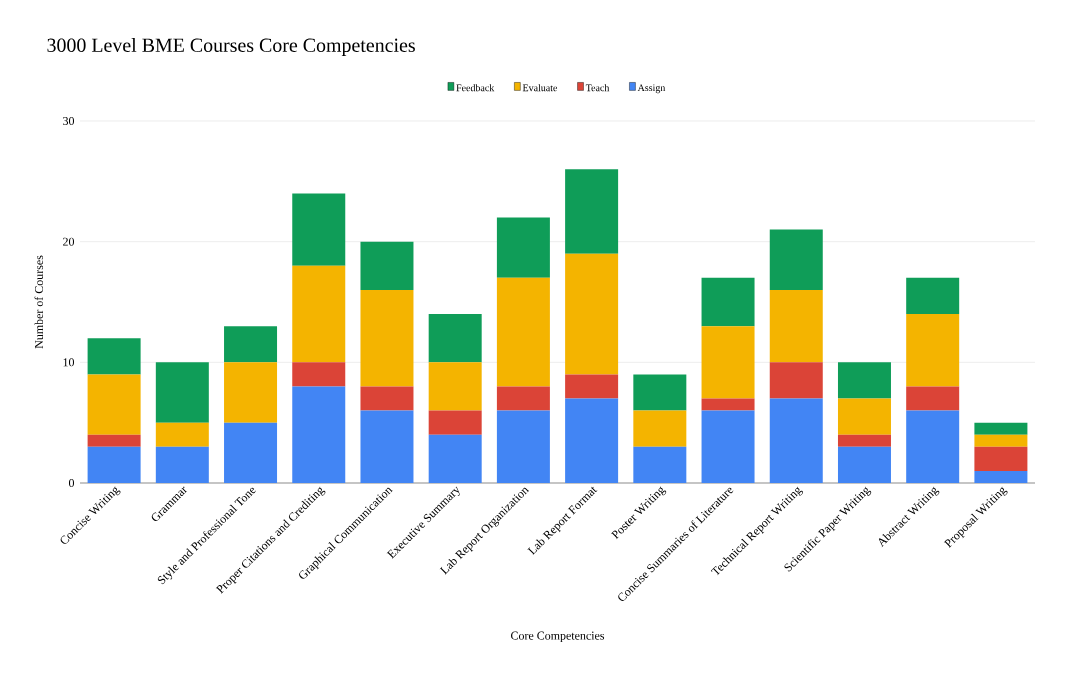 The image size is (1073, 678). Describe the element at coordinates (597, 88) in the screenshot. I see `legend-label: Teach` at that location.